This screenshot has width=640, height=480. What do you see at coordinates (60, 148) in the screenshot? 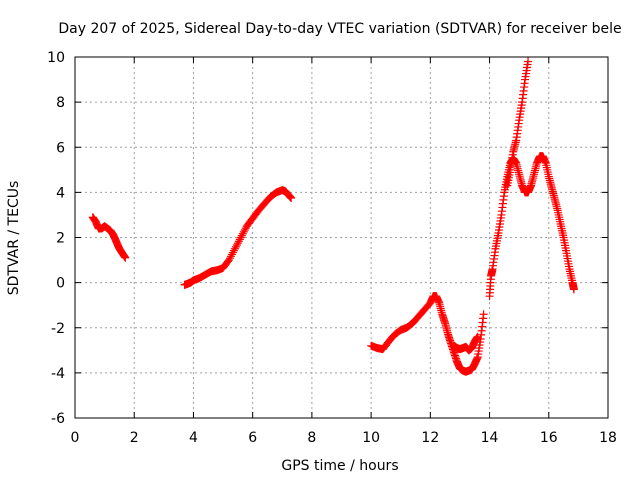
I see `y-tick-label: 6` at bounding box center [60, 148].